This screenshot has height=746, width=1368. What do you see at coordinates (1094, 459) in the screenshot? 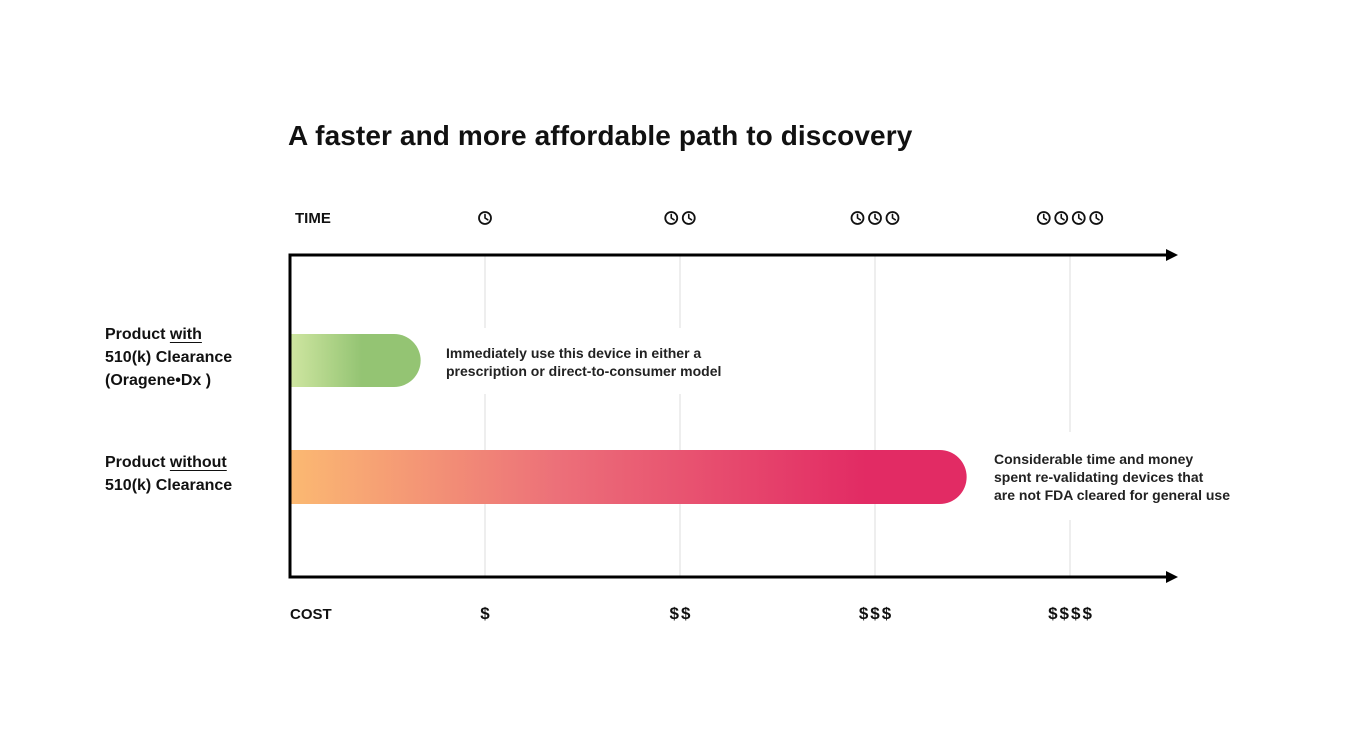
I see `annotation-without-line-1: Considerable time and money` at bounding box center [1094, 459].